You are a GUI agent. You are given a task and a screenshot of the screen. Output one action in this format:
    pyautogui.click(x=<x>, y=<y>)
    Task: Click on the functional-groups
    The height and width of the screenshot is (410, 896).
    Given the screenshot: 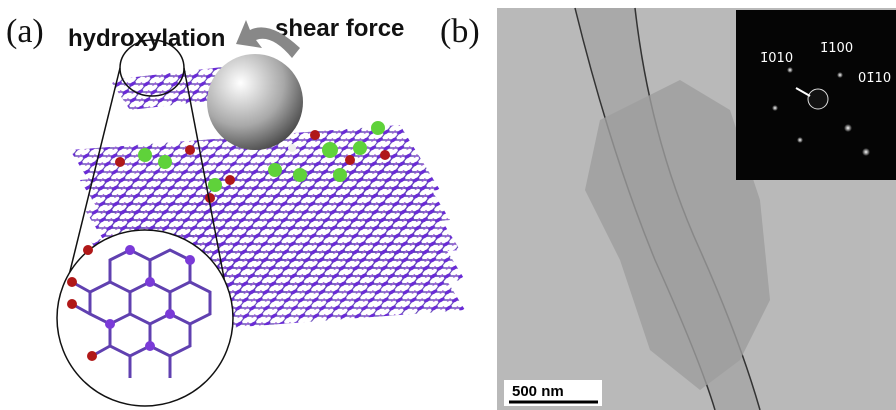 What is the action you would take?
    pyautogui.click(x=252, y=162)
    